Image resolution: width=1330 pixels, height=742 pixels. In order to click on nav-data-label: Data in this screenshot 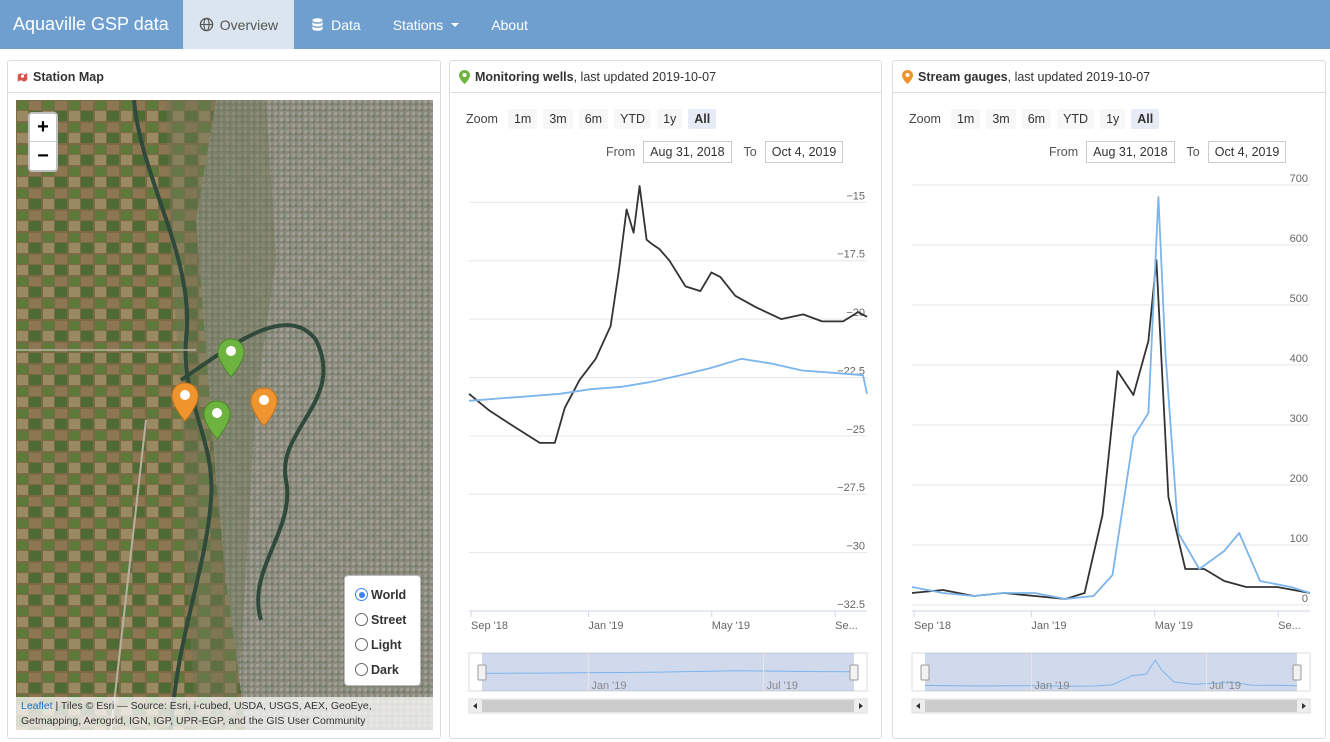, I will do `click(346, 24)`.